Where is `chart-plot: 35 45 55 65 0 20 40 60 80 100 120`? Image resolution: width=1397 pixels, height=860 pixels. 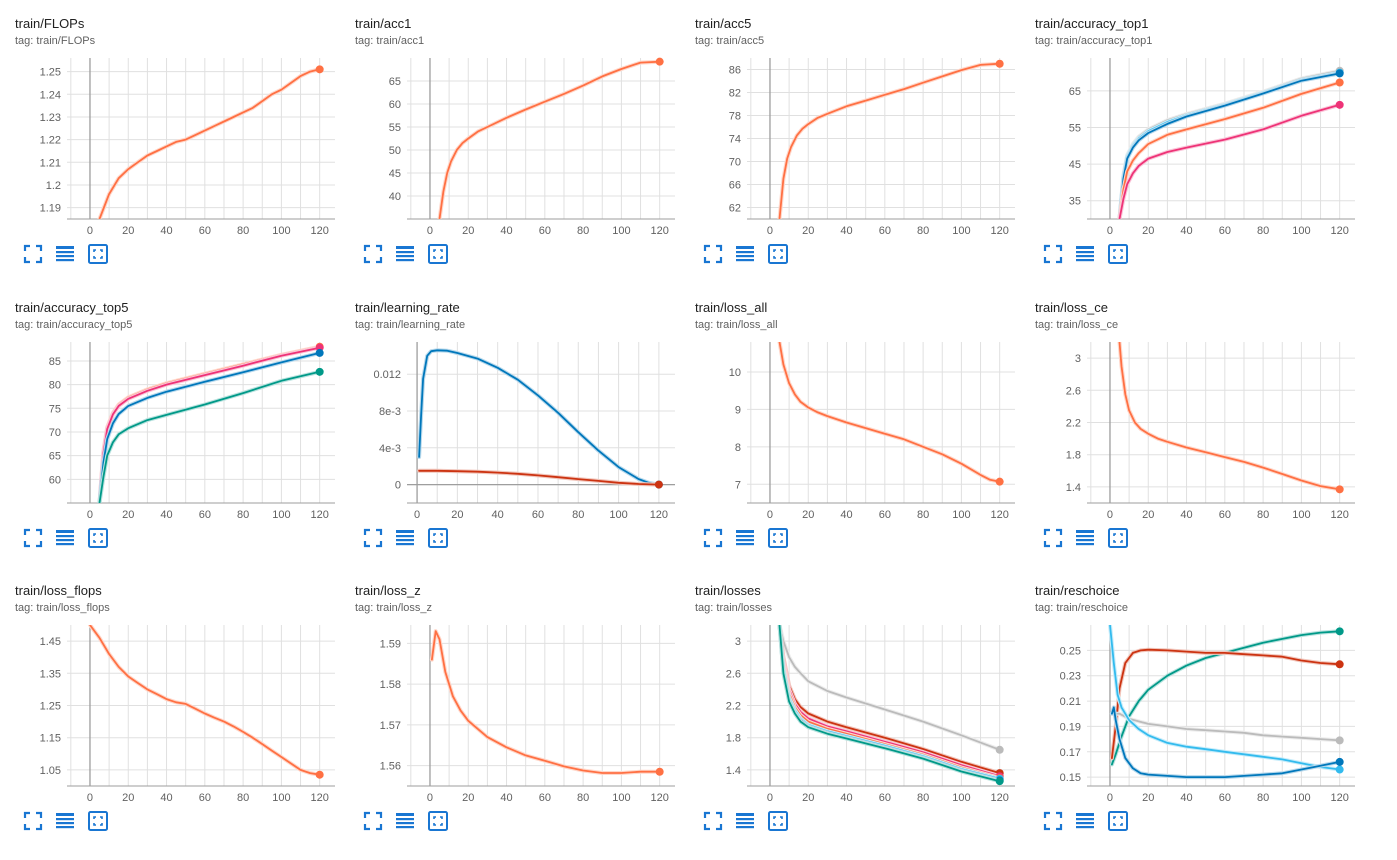 chart-plot: 35 45 55 65 0 20 40 60 80 100 120 is located at coordinates (1200, 144).